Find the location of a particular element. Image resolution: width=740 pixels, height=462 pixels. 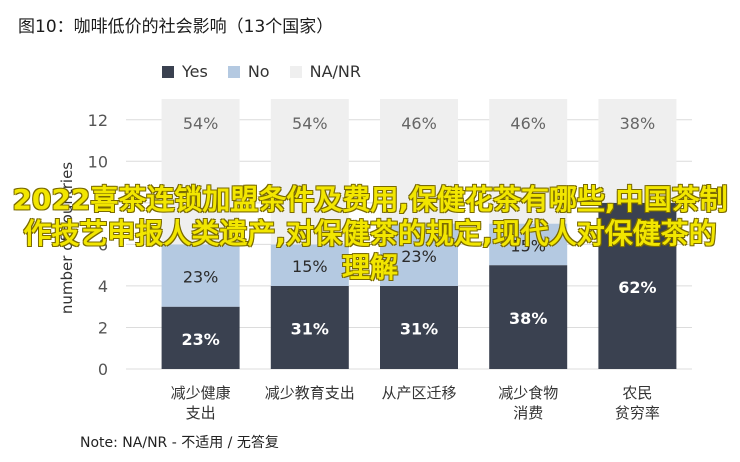

chart-legend: Yes No NA/NR is located at coordinates (271, 71).